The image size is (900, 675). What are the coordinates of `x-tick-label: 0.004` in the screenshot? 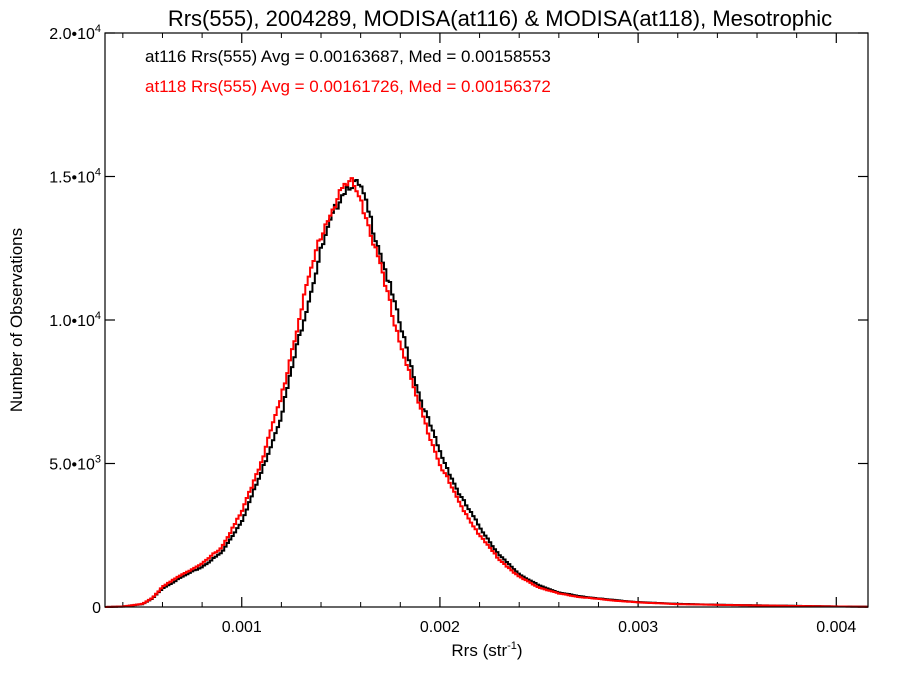 It's located at (836, 627).